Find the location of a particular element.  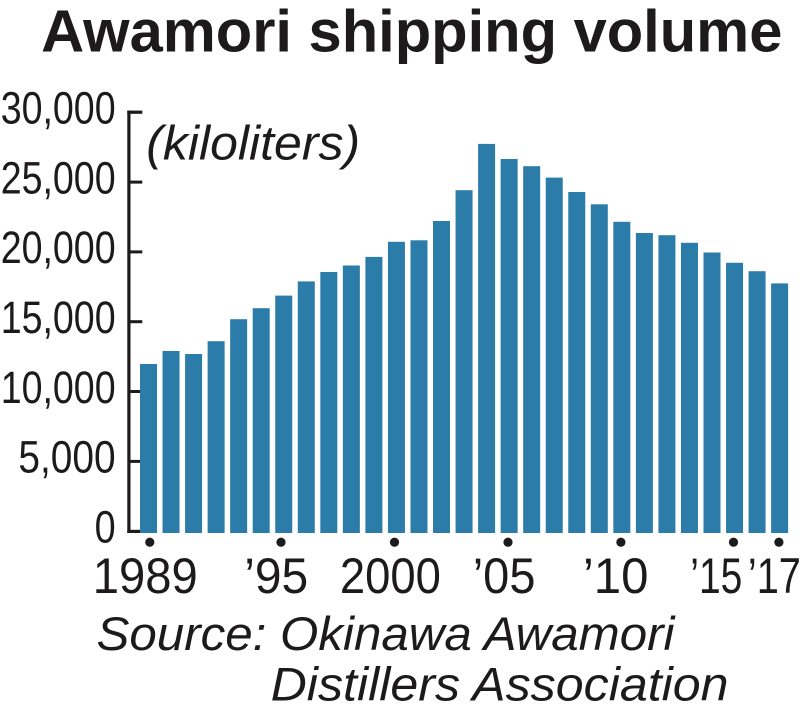

svg-text: 25,000 is located at coordinates (58, 177).